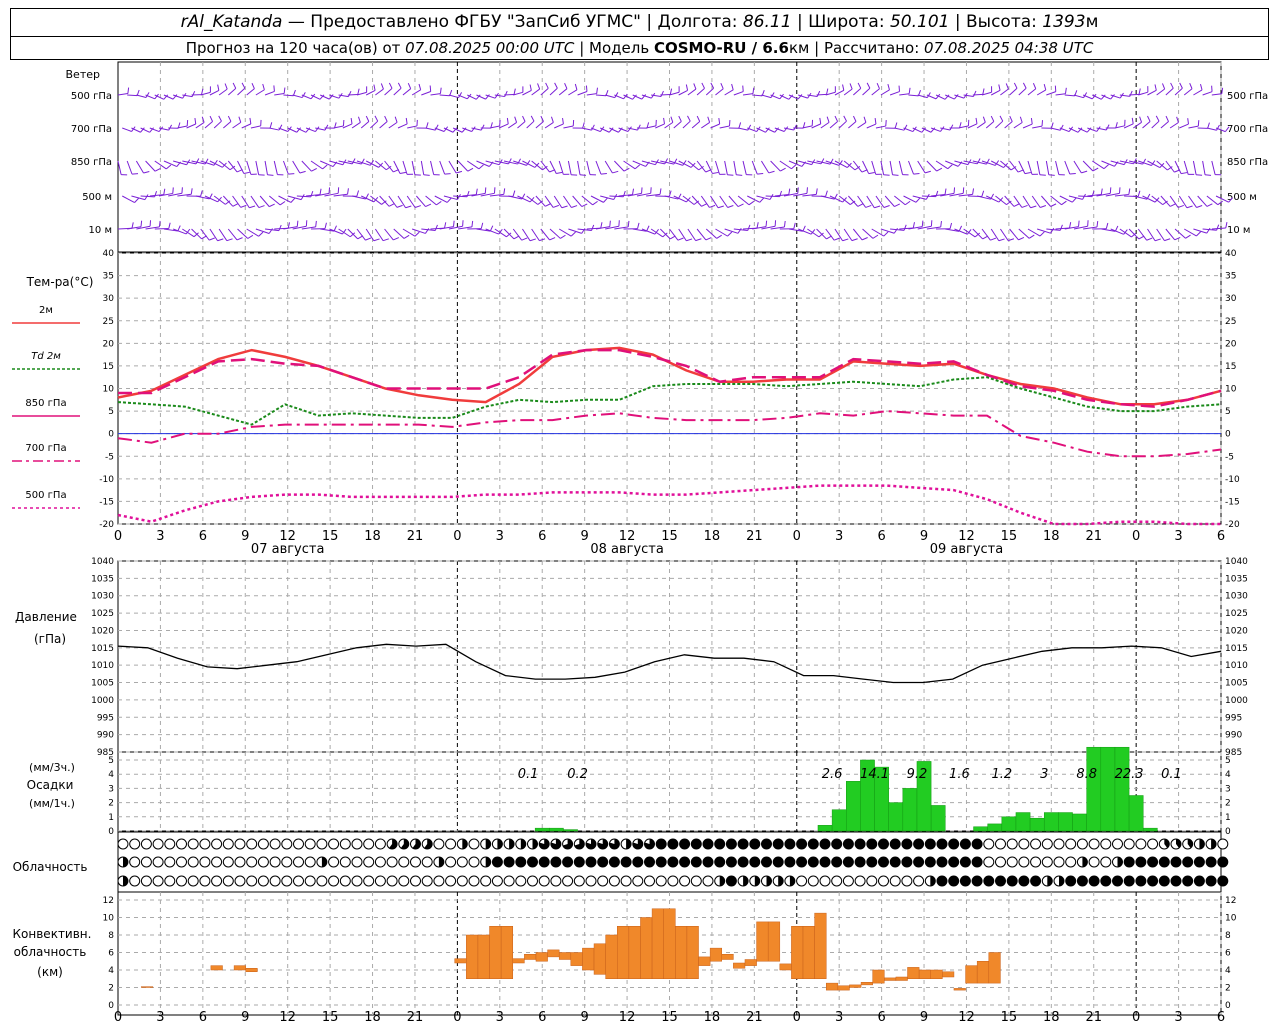  What do you see at coordinates (46, 617) in the screenshot?
I see `pressure-title: Давление` at bounding box center [46, 617].